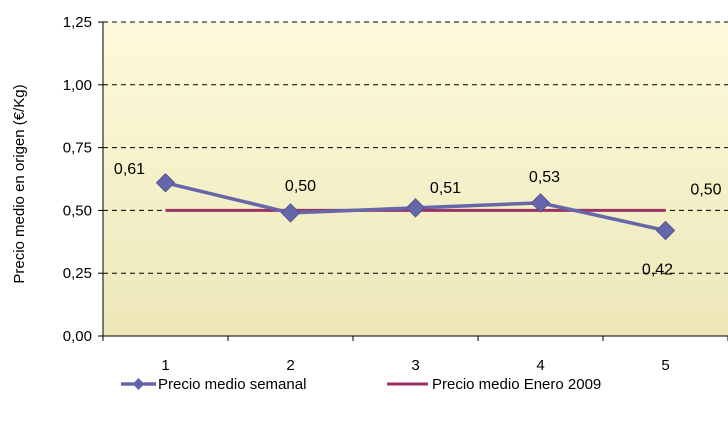 This screenshot has width=728, height=421. Describe the element at coordinates (540, 365) in the screenshot. I see `x-tick-label-3: 4` at that location.